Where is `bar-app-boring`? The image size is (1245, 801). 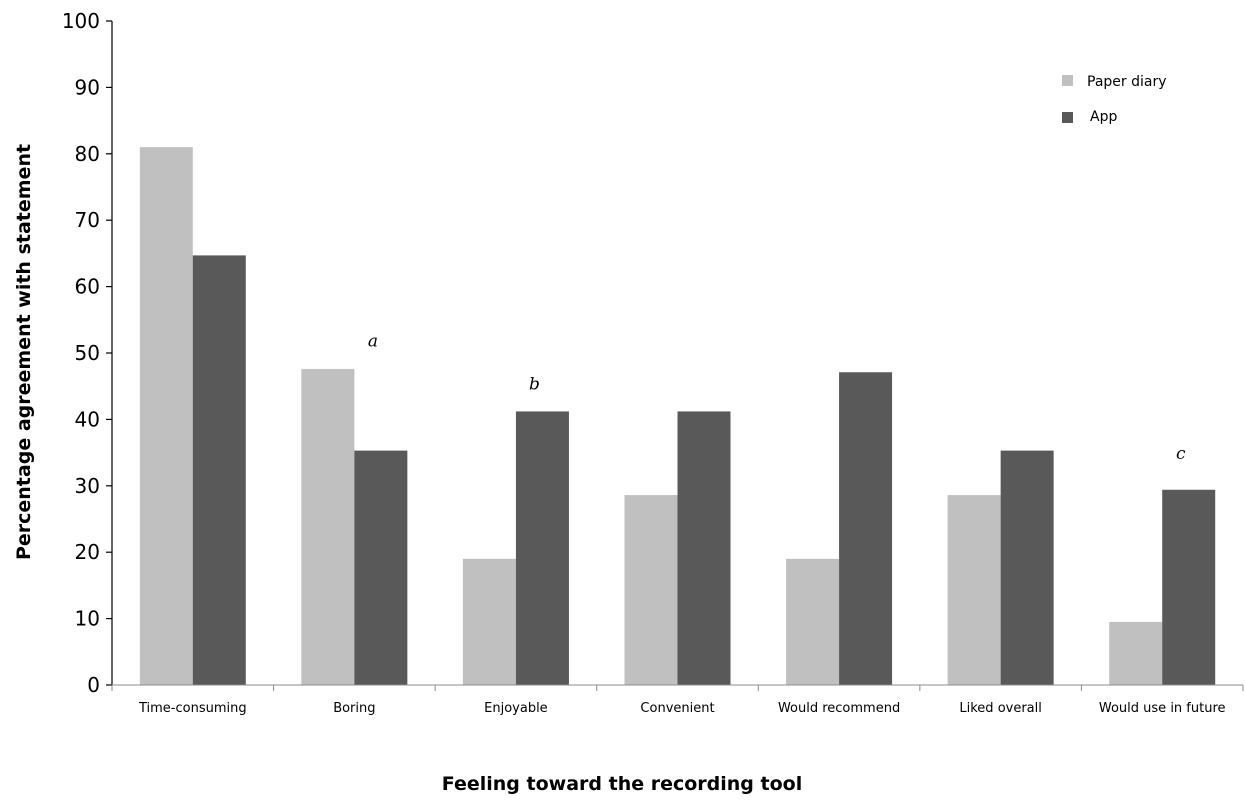
bar-app-boring is located at coordinates (381, 567).